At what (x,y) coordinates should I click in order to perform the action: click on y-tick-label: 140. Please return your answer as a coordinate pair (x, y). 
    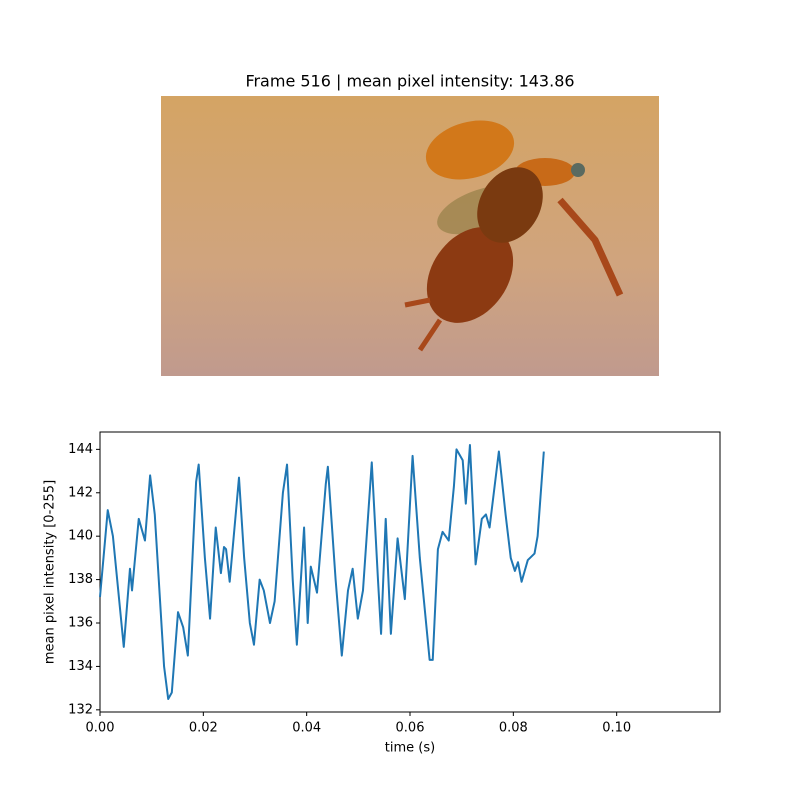
    Looking at the image, I should click on (80, 536).